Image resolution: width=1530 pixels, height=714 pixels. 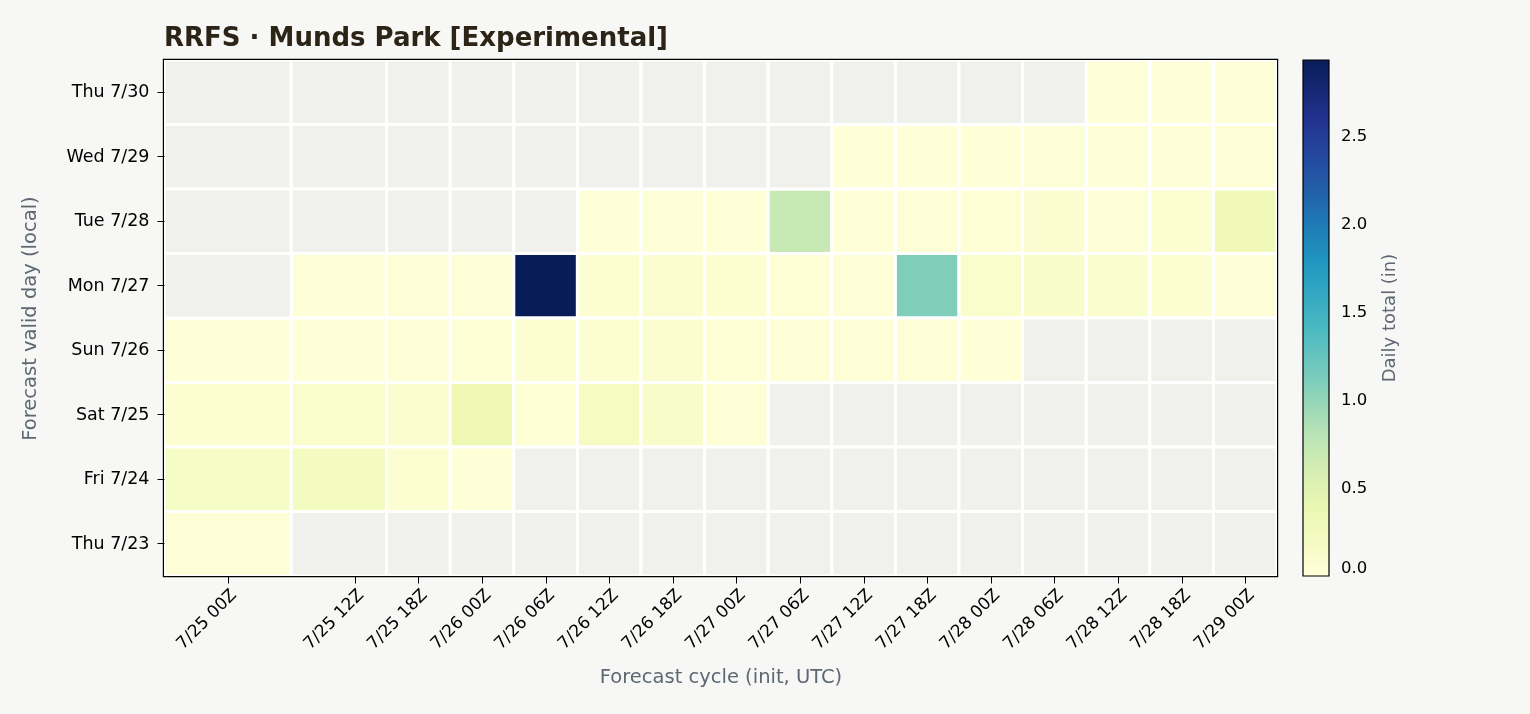 What do you see at coordinates (111, 220) in the screenshot?
I see `y-tick-label: Tue 7/28` at bounding box center [111, 220].